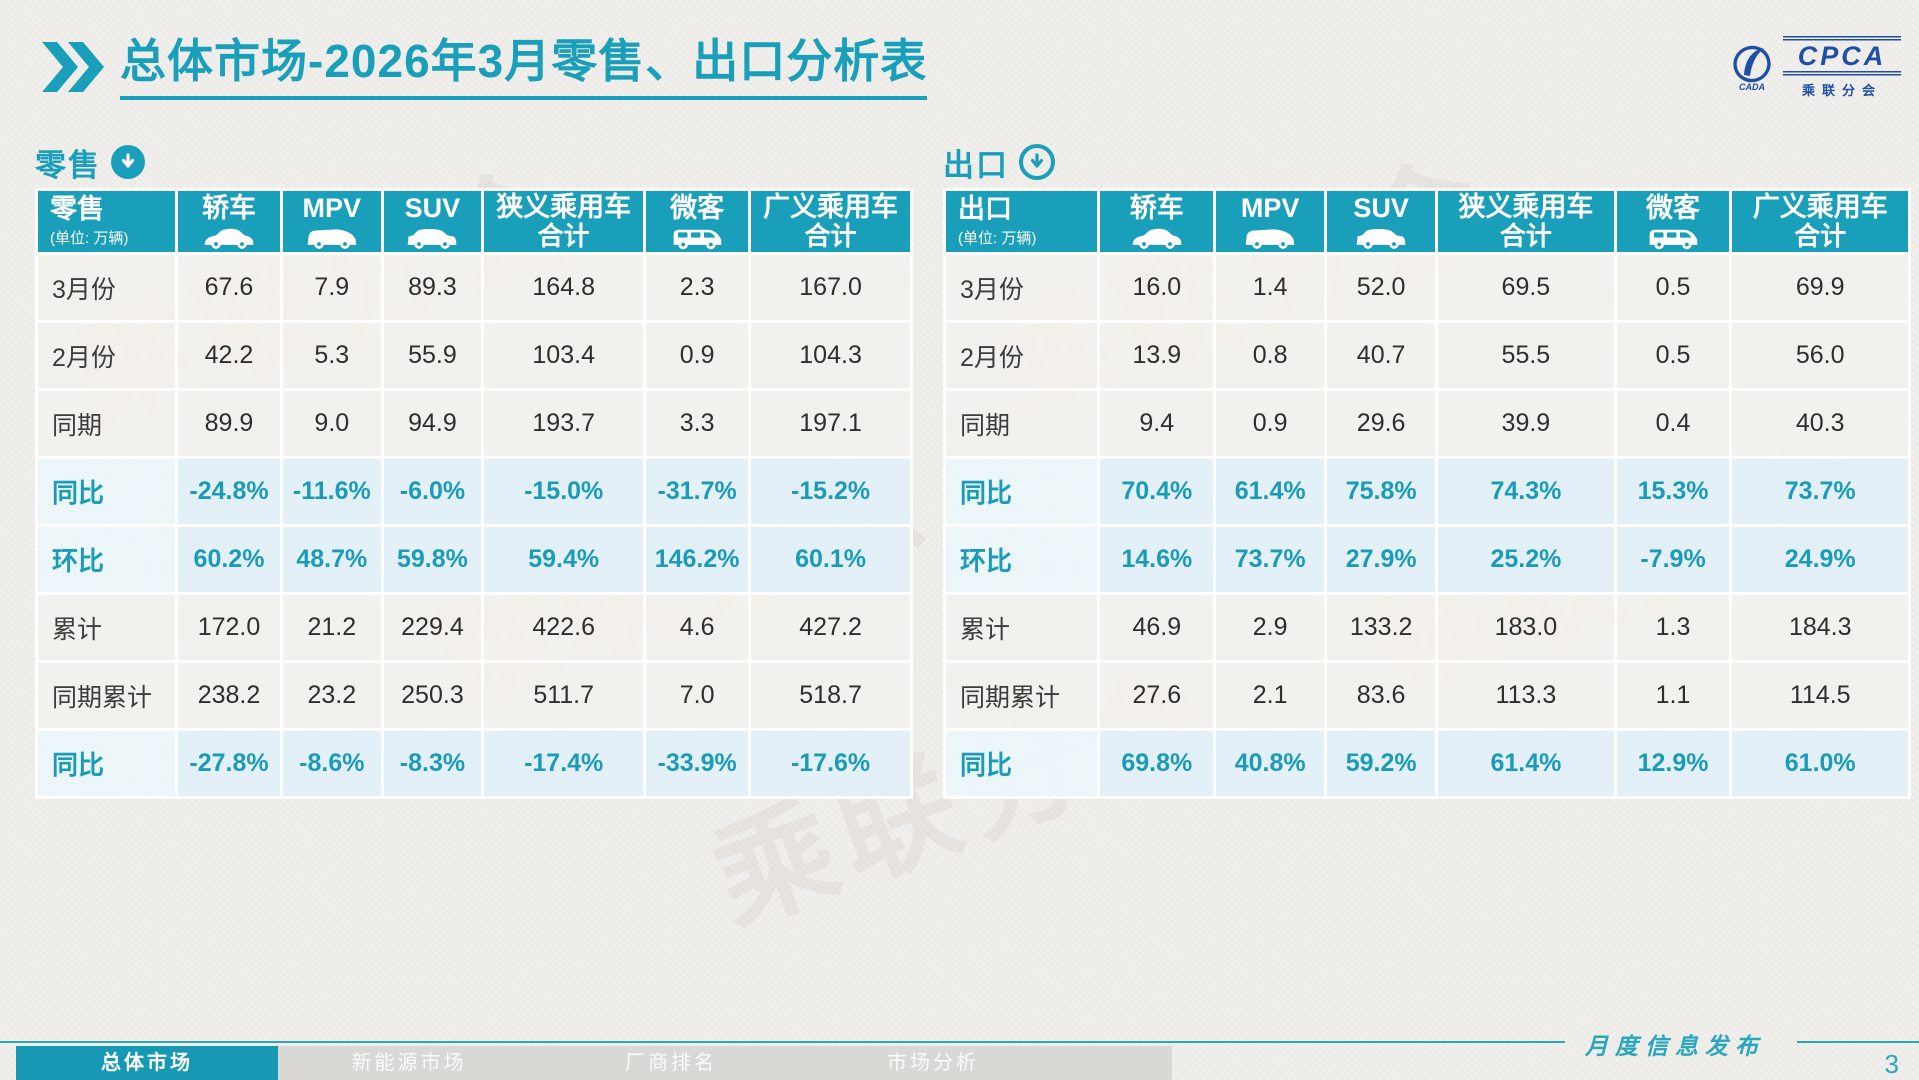 This screenshot has width=1919, height=1080. Describe the element at coordinates (229, 628) in the screenshot. I see `value-cell: 172.0` at that location.